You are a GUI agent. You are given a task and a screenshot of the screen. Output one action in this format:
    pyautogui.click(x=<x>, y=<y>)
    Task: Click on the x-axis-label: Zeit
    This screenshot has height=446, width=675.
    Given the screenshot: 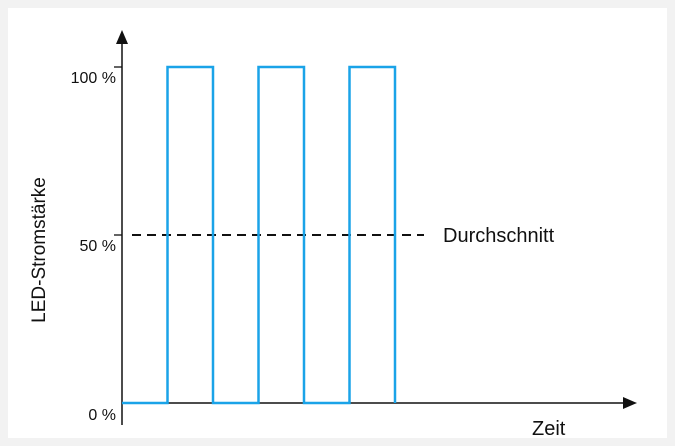 What is the action you would take?
    pyautogui.click(x=549, y=429)
    